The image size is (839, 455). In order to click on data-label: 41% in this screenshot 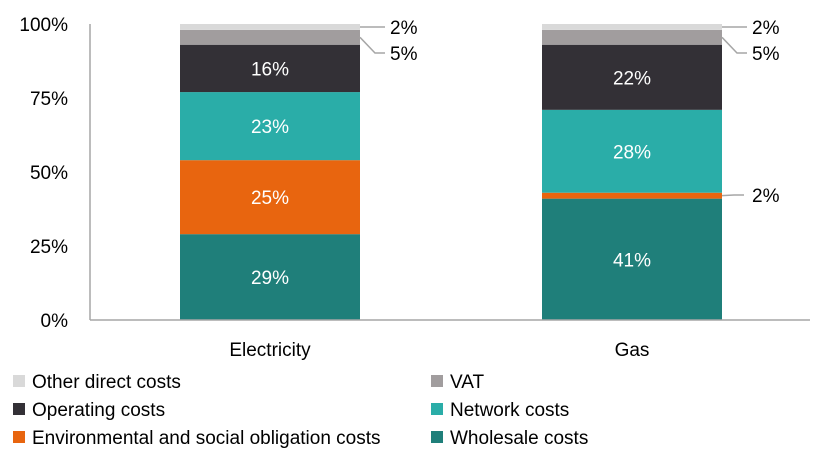, I will do `click(632, 260)`.